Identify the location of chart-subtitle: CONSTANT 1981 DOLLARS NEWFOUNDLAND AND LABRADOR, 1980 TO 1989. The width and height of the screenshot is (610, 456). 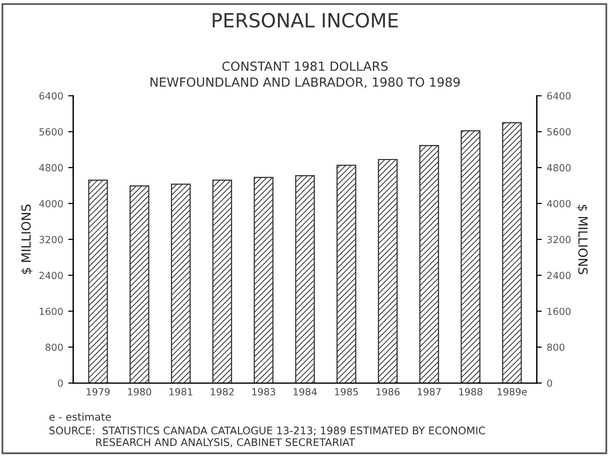
(305, 74).